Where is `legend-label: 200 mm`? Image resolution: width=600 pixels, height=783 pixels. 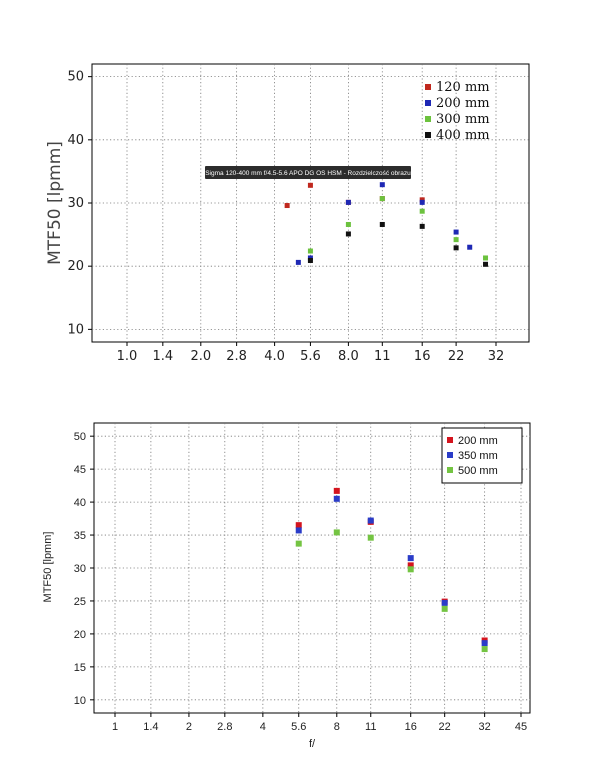
legend-label: 200 mm is located at coordinates (463, 103).